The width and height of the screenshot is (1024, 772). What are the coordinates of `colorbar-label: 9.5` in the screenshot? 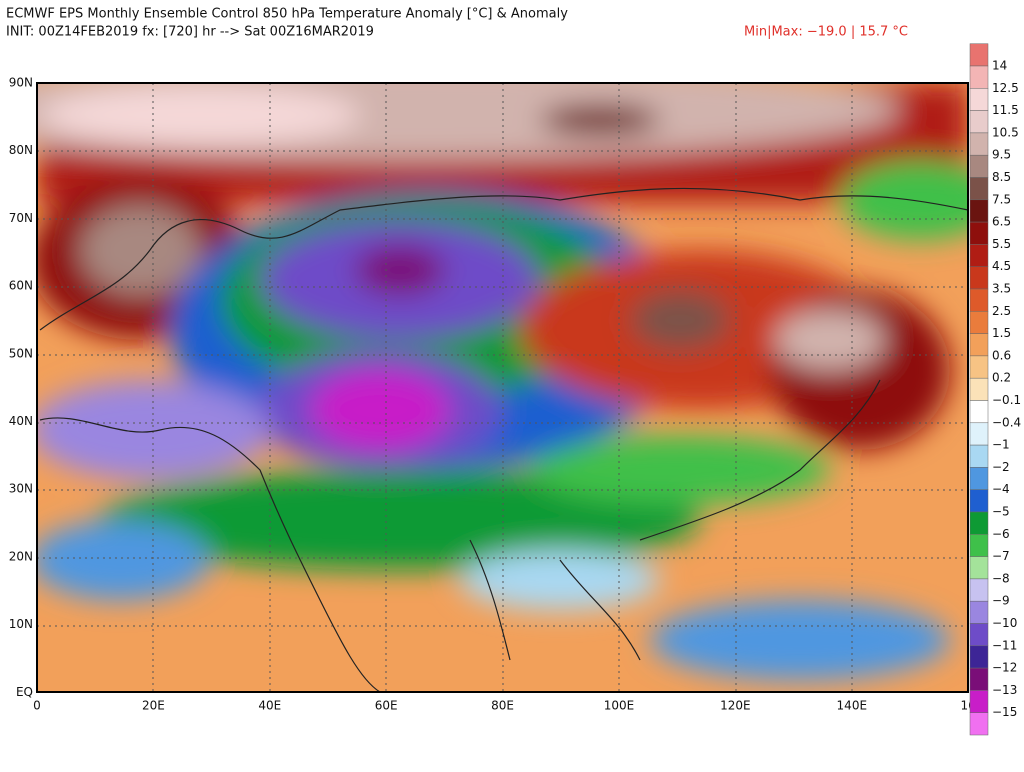 It's located at (1001, 155).